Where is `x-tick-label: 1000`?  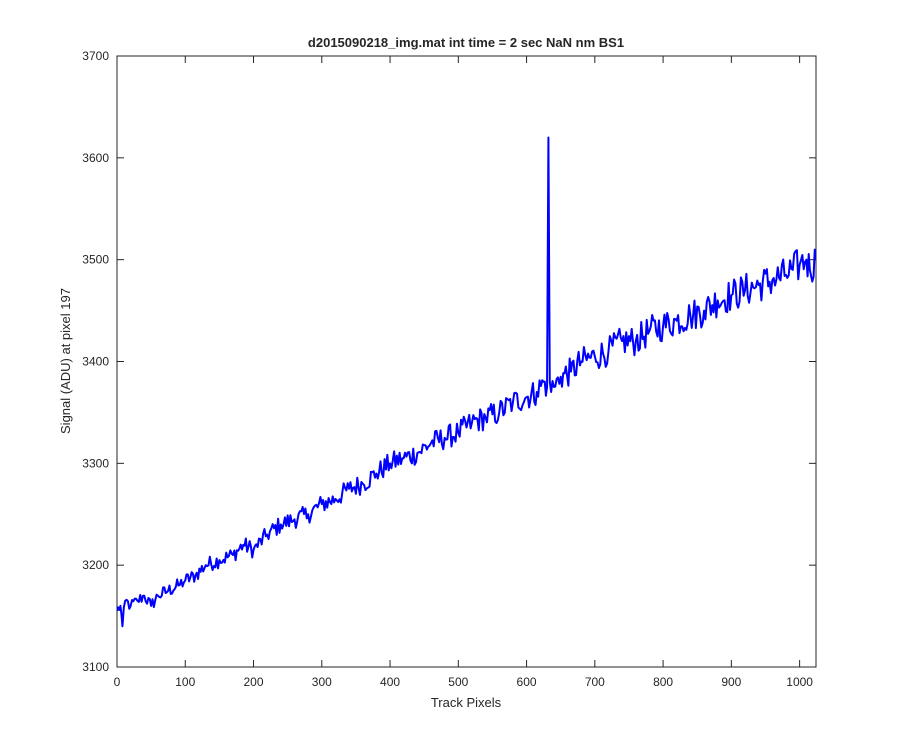 x-tick-label: 1000 is located at coordinates (799, 682).